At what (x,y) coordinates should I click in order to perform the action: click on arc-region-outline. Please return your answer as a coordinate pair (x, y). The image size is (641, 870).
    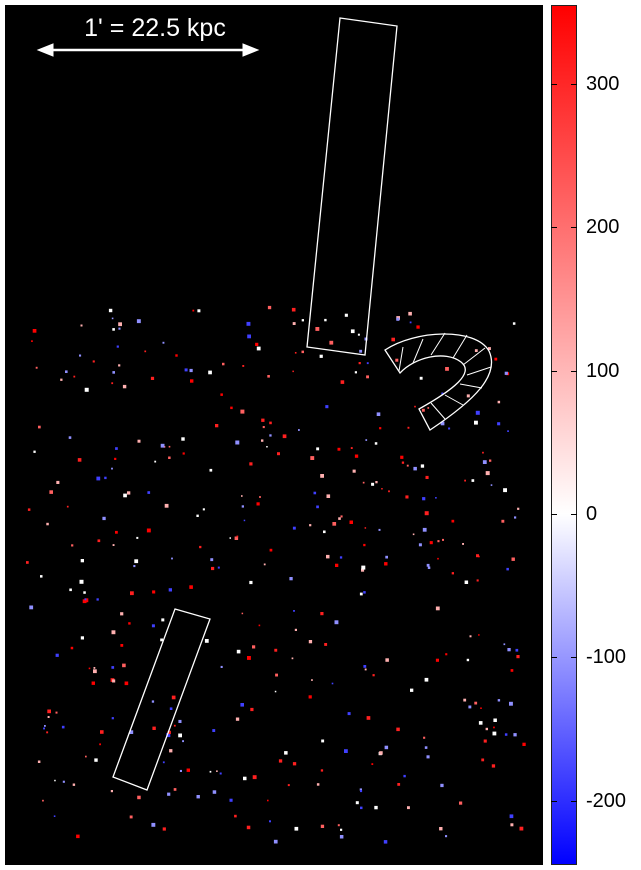
    Looking at the image, I should click on (438, 382).